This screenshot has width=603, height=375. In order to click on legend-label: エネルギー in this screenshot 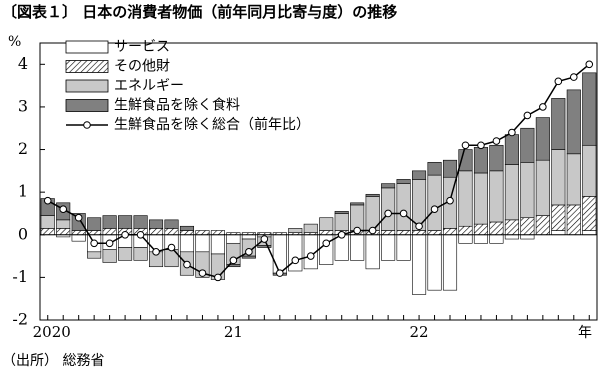, I will do `click(149, 86)`.